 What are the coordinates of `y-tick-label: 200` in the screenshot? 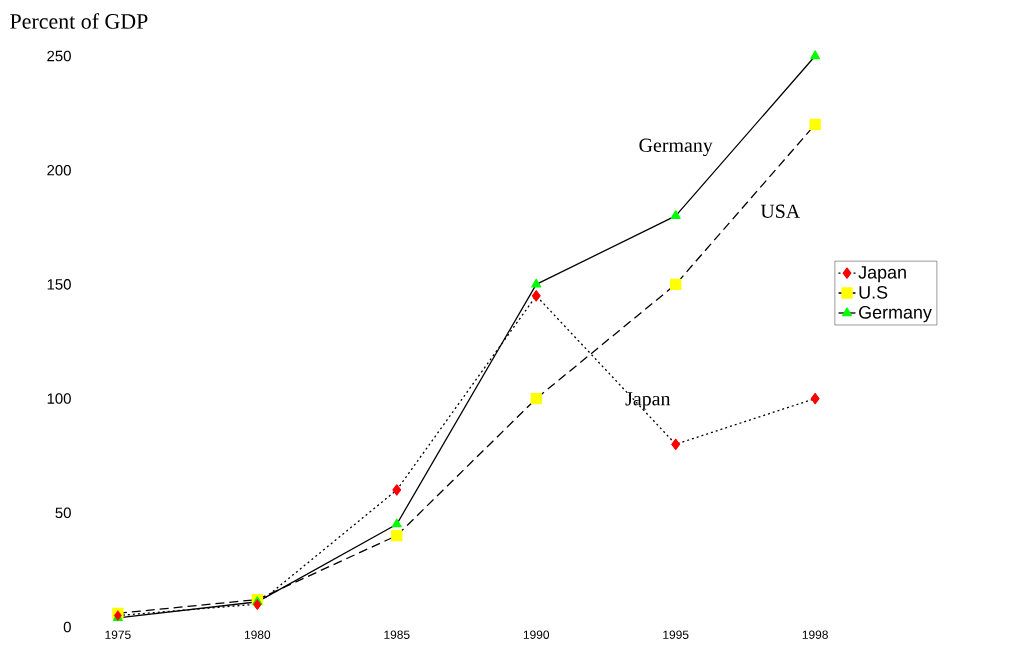 It's located at (59, 170).